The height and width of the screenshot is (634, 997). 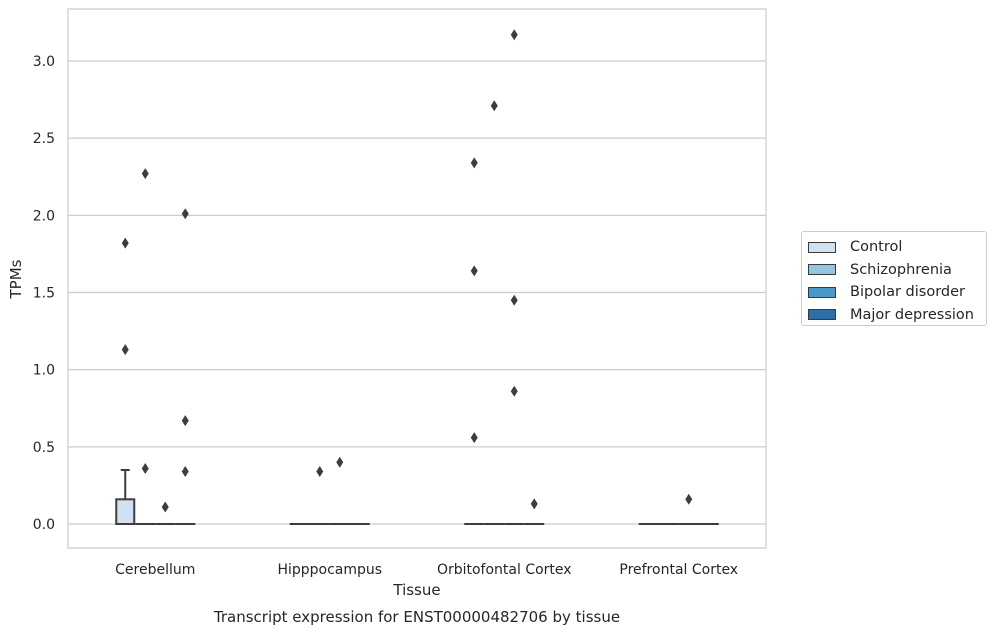 What do you see at coordinates (822, 315) in the screenshot?
I see `legend-swatch-major-depression` at bounding box center [822, 315].